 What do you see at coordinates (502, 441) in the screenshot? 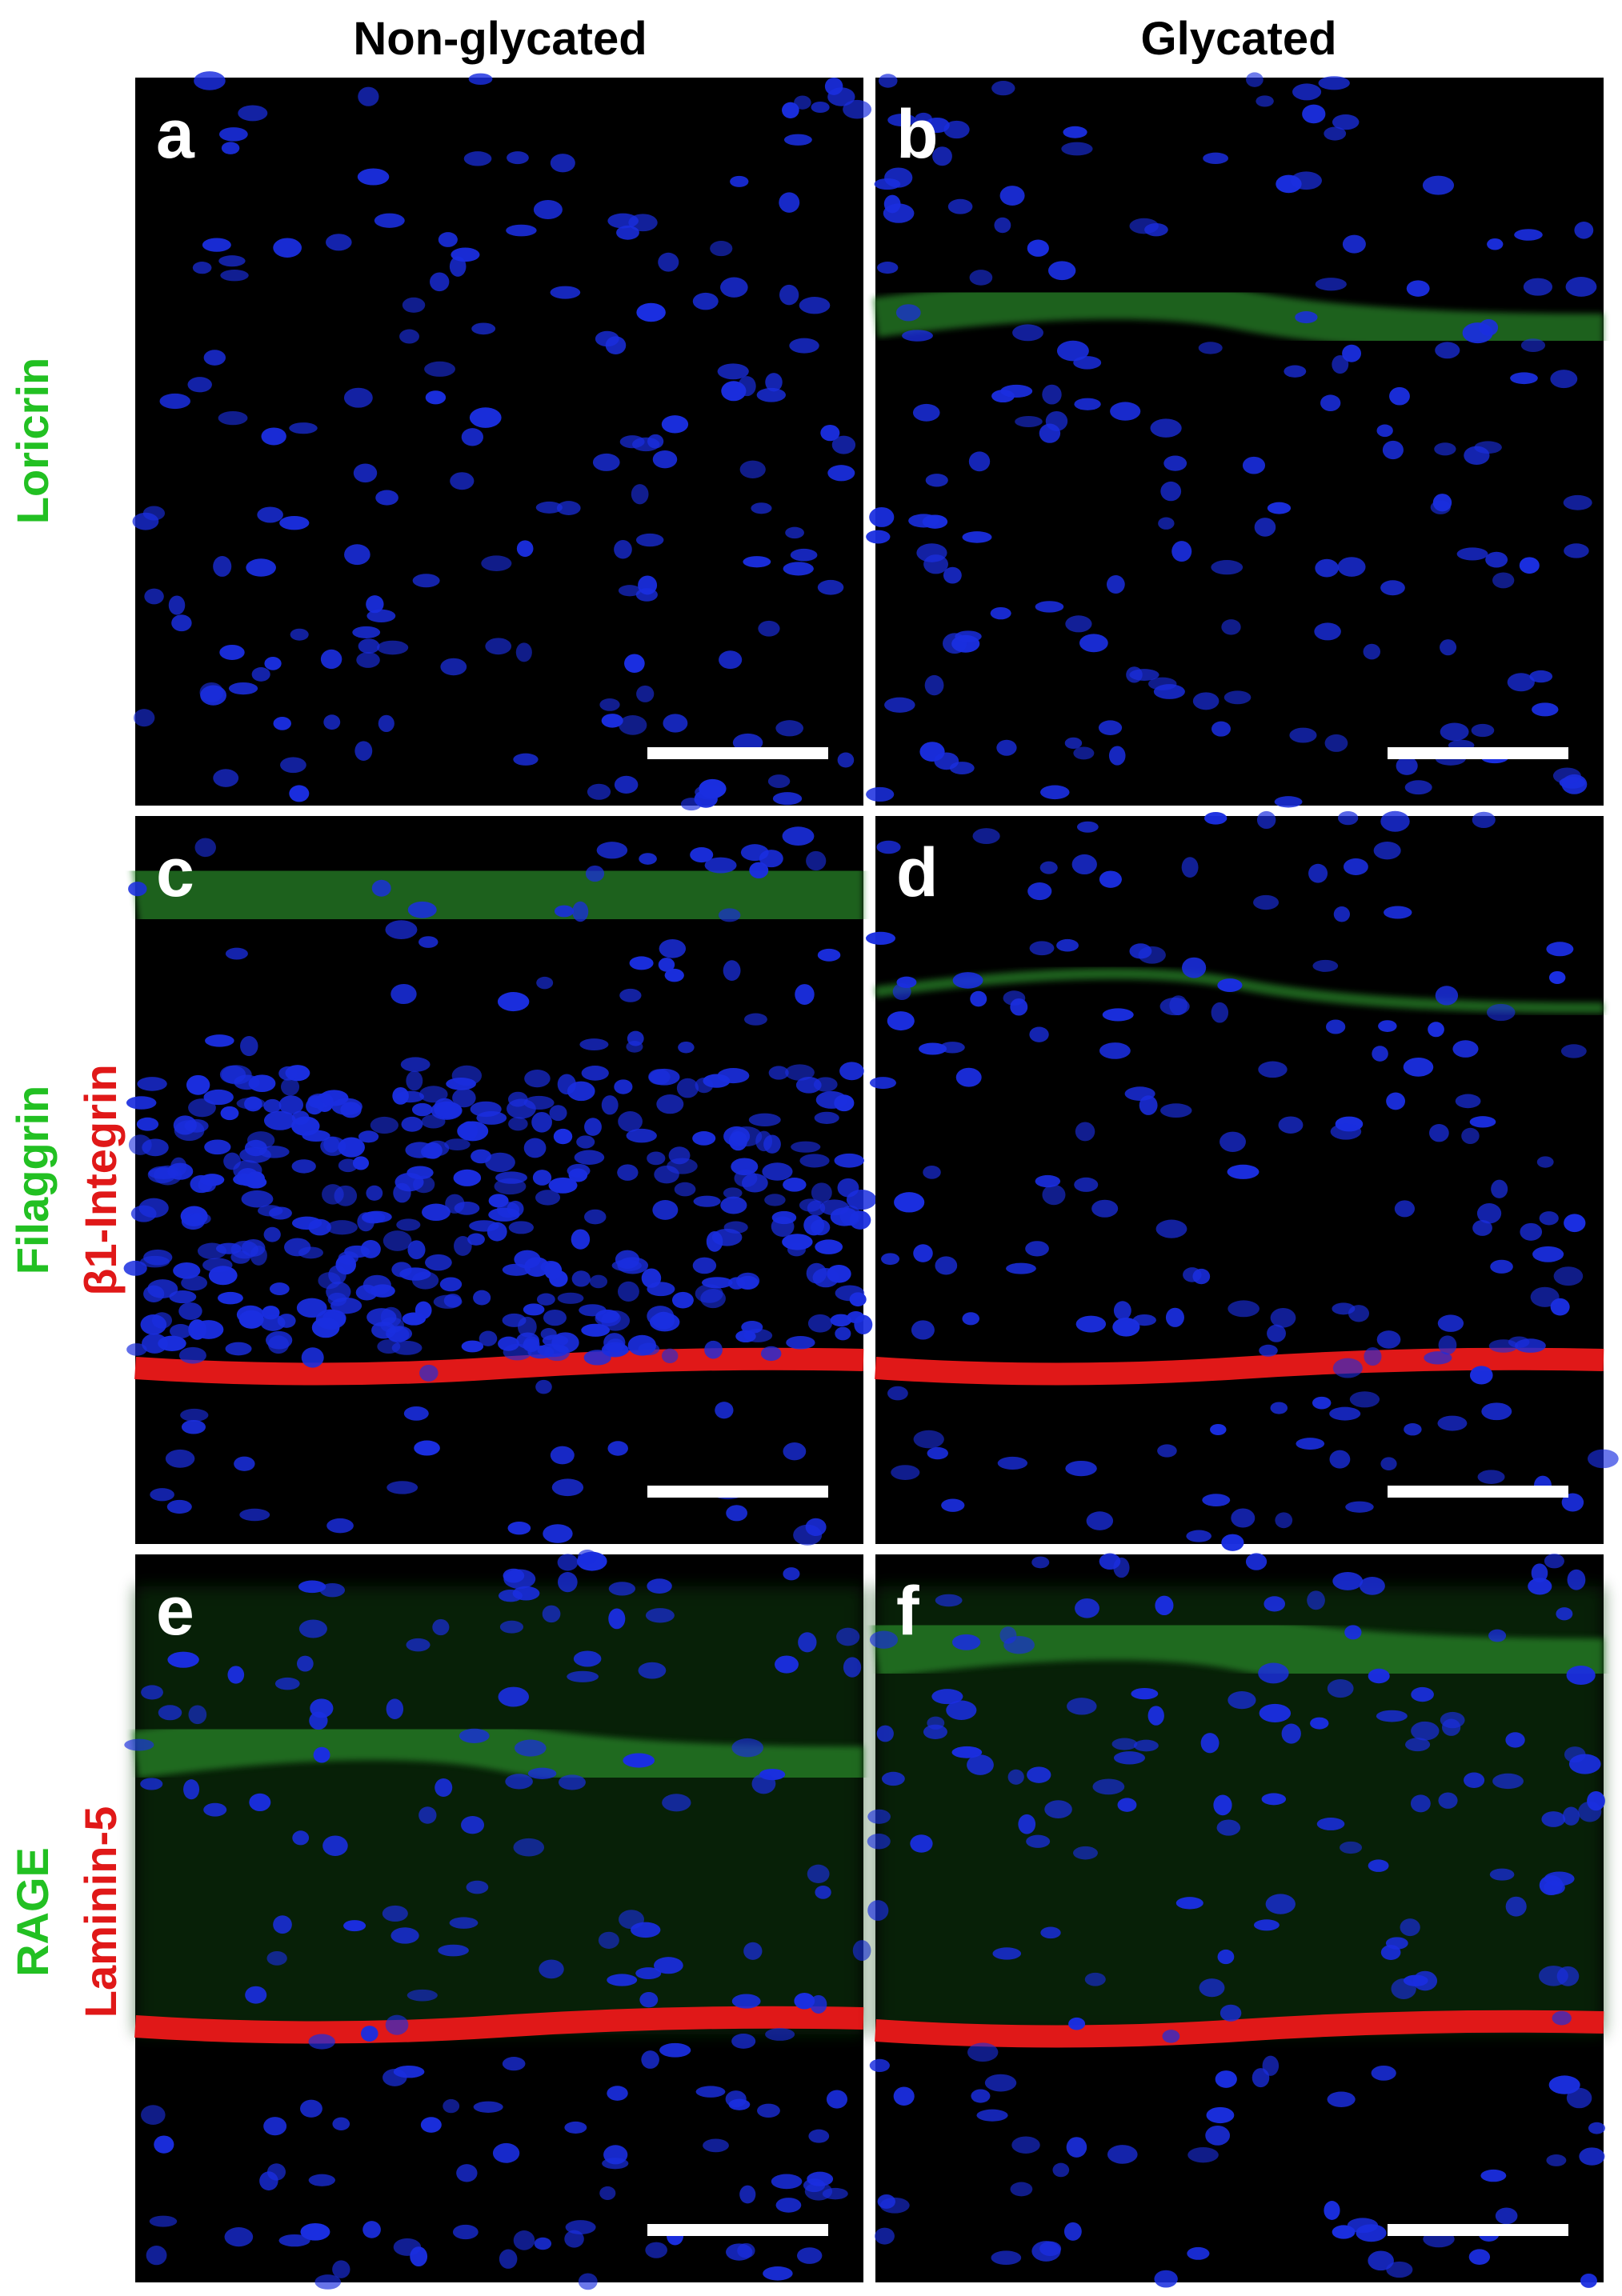
I see `micrograph-panel: a` at bounding box center [502, 441].